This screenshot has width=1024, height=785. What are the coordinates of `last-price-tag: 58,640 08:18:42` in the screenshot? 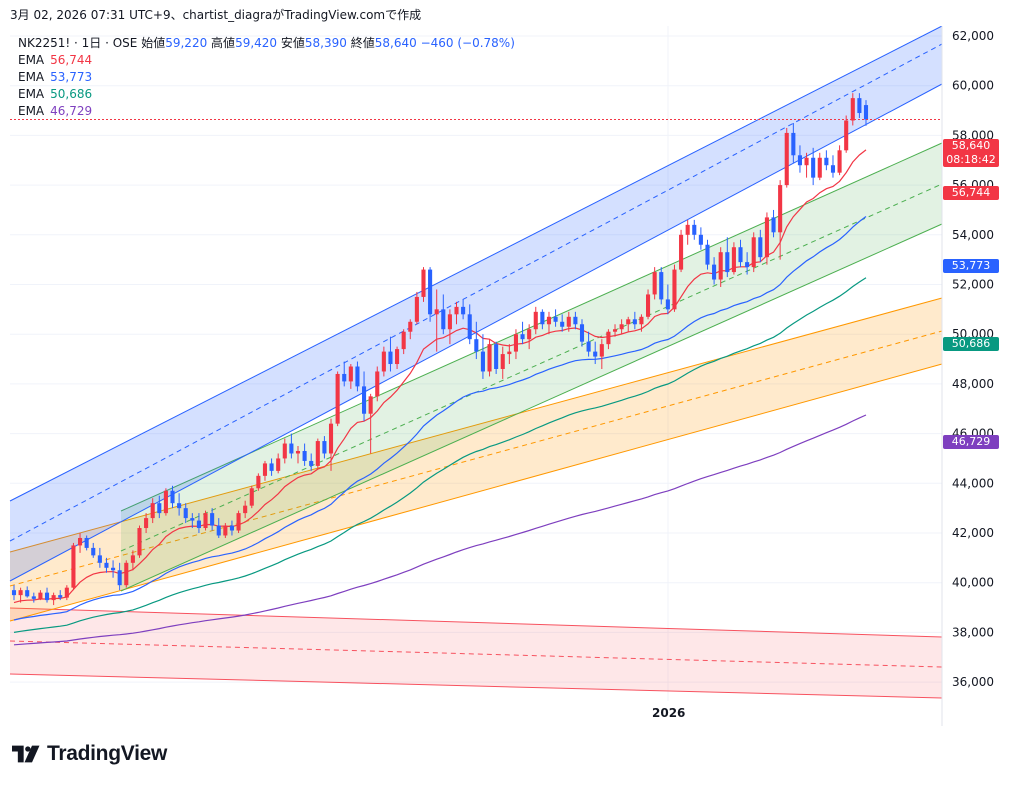 It's located at (971, 153).